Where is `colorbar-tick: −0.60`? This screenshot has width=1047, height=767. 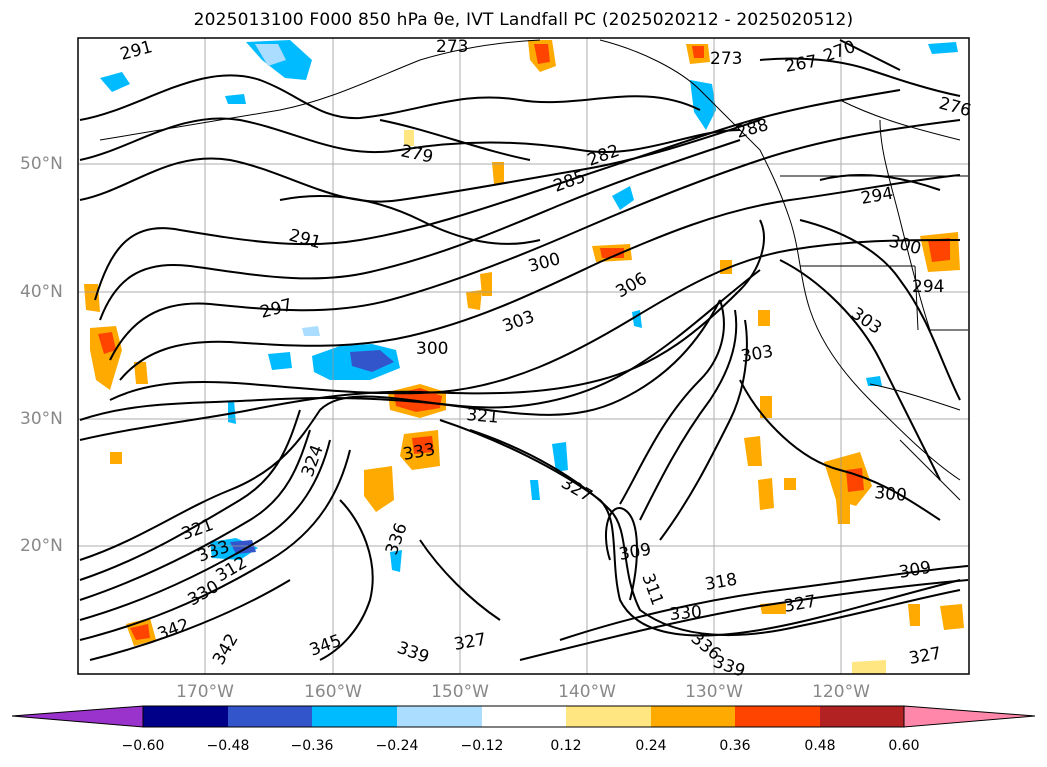
colorbar-tick: −0.60 is located at coordinates (143, 746).